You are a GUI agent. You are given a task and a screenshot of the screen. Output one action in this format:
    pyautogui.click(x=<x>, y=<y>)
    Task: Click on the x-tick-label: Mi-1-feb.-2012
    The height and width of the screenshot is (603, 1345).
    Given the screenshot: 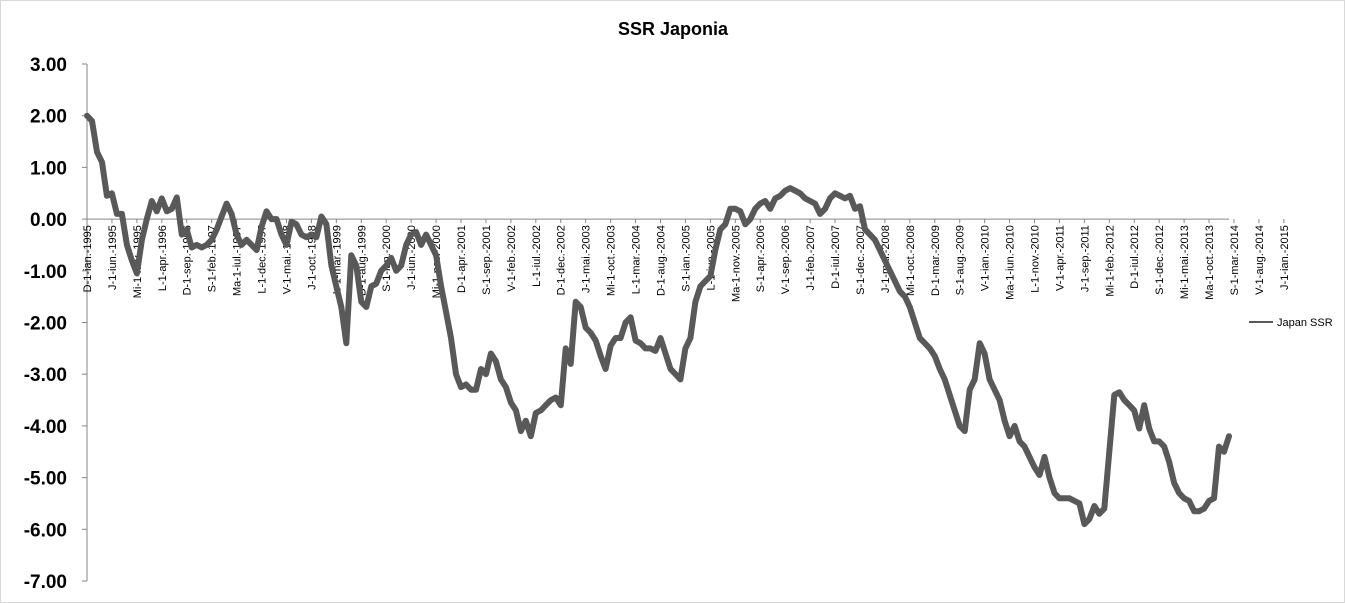 What is the action you would take?
    pyautogui.click(x=1110, y=261)
    